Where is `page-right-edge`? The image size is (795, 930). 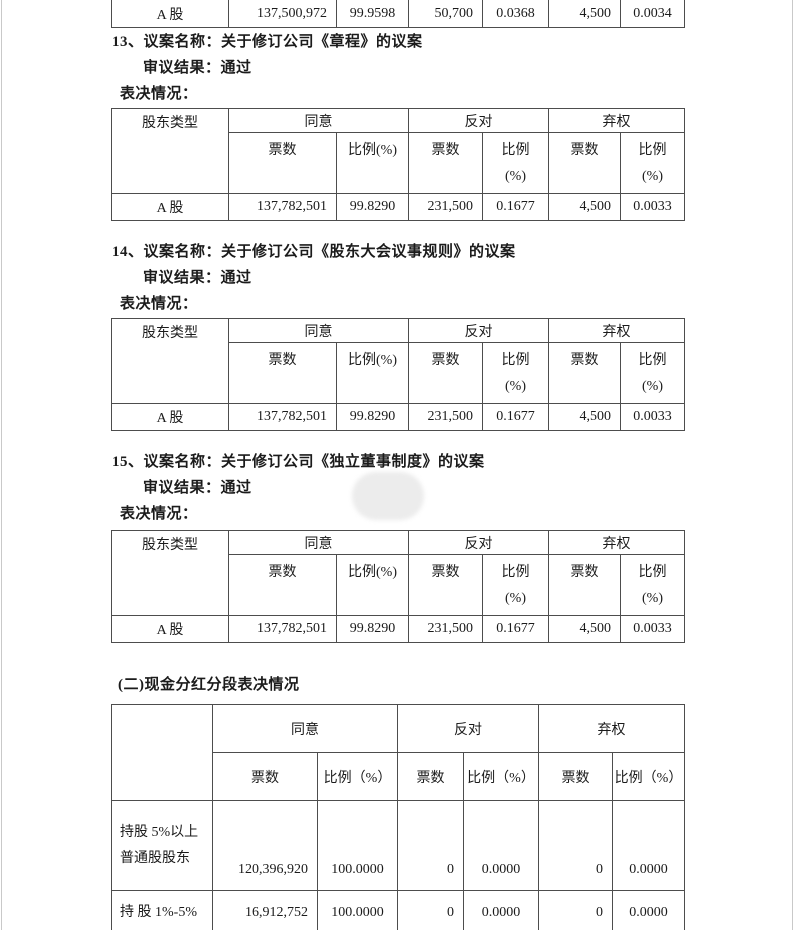
page-right-edge is located at coordinates (792, 465).